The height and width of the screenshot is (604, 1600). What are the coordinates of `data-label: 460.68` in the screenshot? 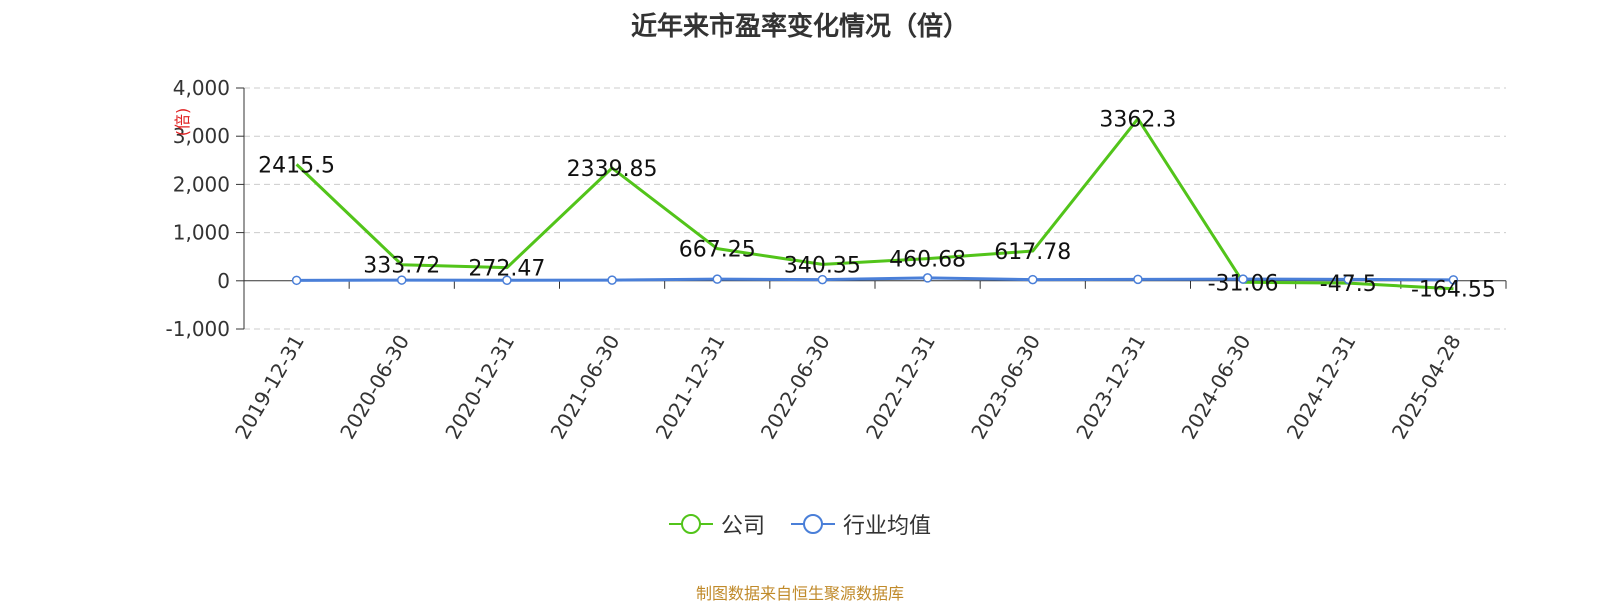 It's located at (927, 260).